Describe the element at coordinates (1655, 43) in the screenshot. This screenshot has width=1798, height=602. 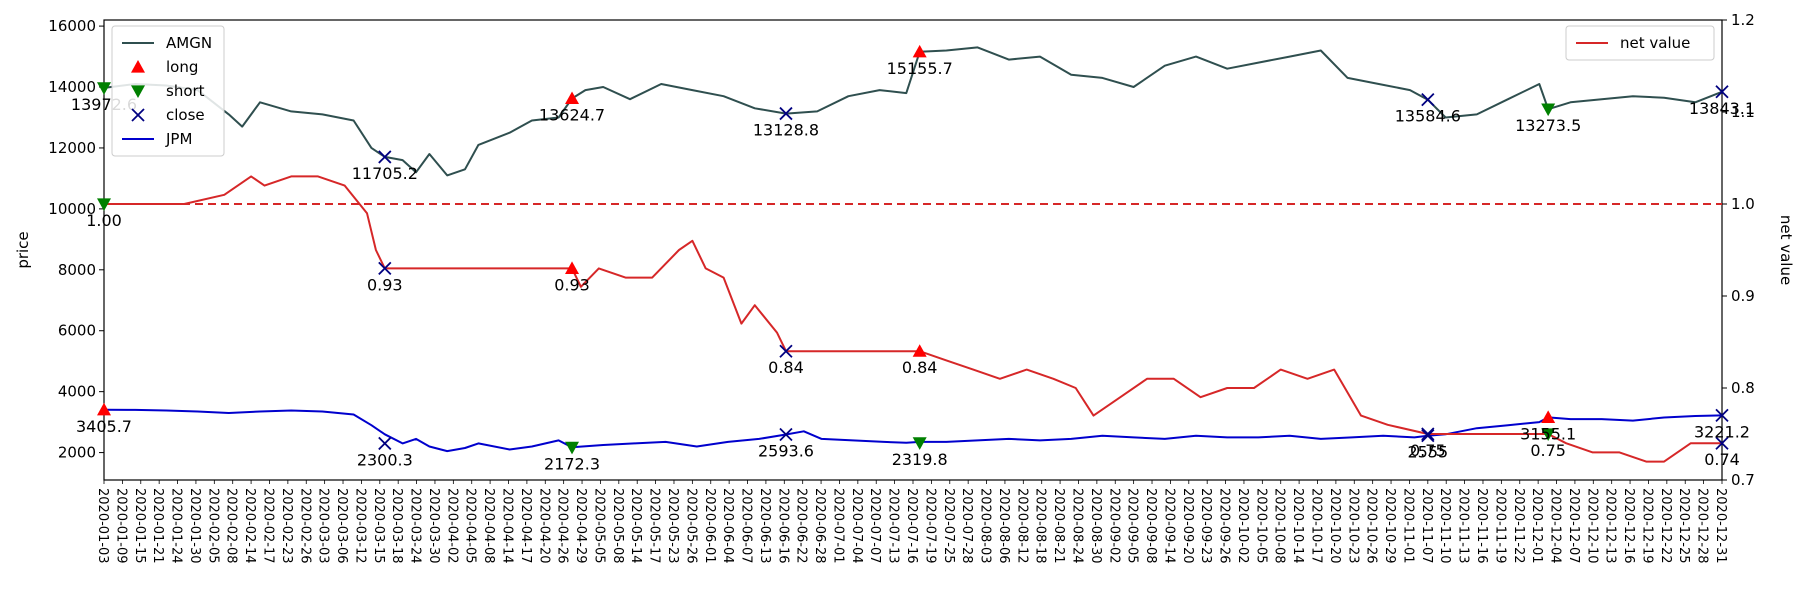
I see `legend-label-net-value: net value` at that location.